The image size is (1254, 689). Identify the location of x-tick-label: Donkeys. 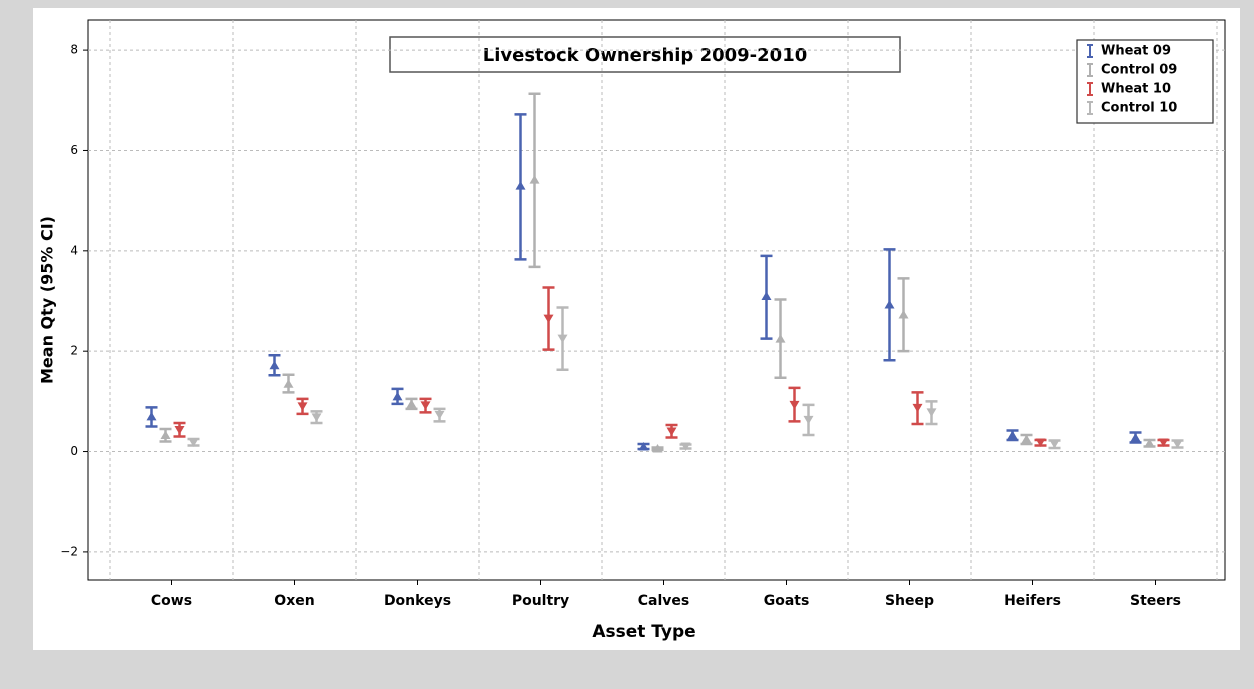
(417, 601).